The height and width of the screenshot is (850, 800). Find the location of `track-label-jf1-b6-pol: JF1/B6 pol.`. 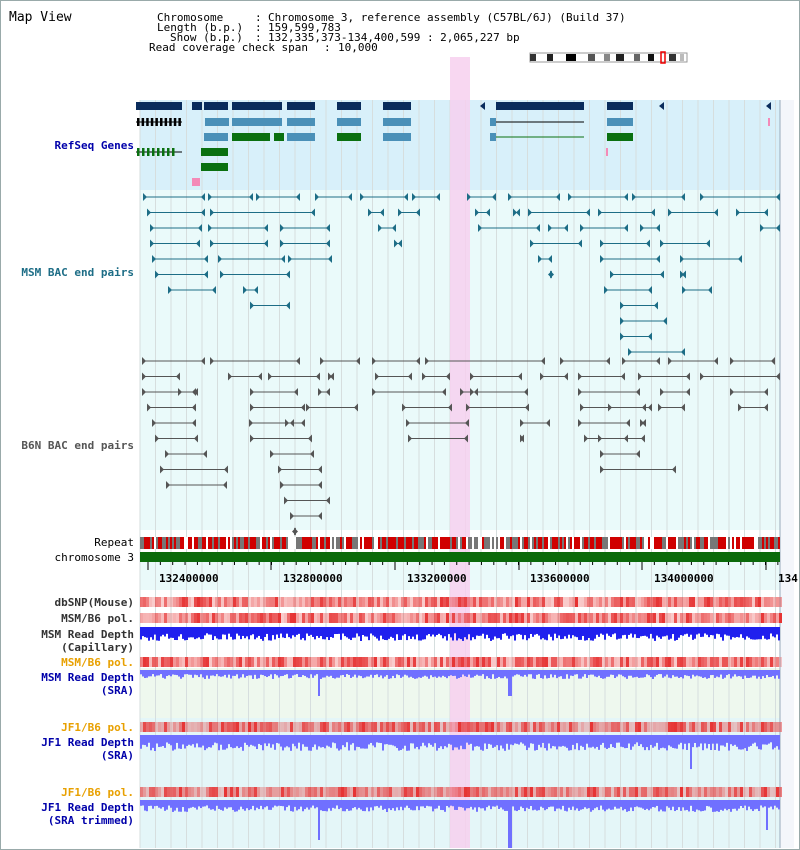

track-label-jf1-b6-pol: JF1/B6 pol. is located at coordinates (97, 727).